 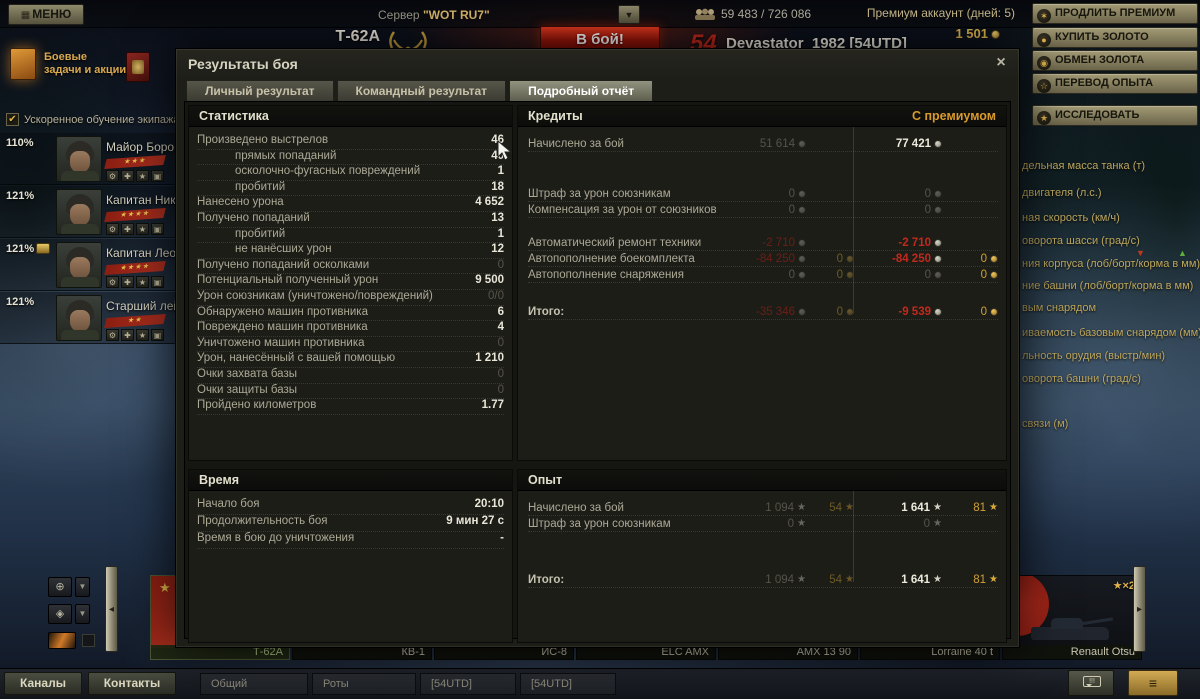 What do you see at coordinates (1045, 424) in the screenshot?
I see `characteristic-label: связи (м)` at bounding box center [1045, 424].